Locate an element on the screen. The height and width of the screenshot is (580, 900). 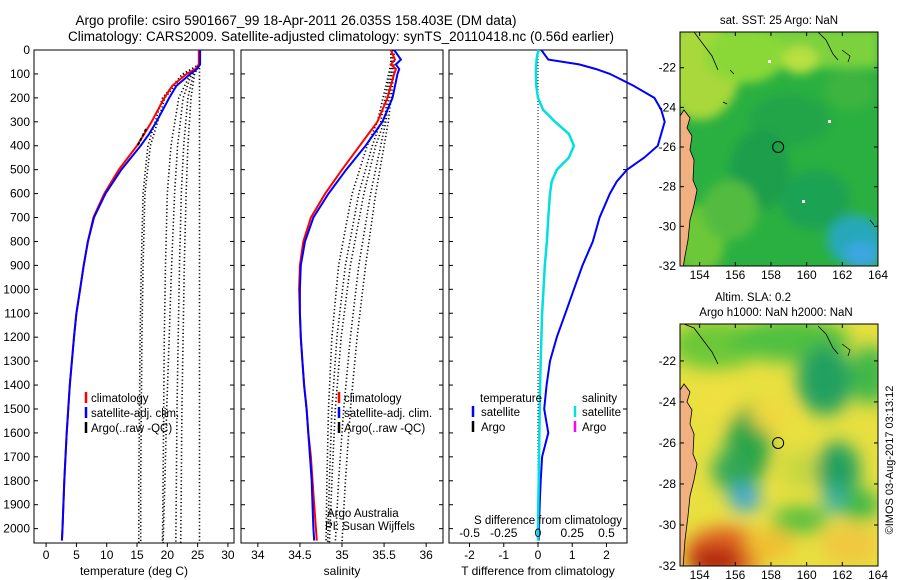
difference-xtick-label: 2 is located at coordinates (606, 555).